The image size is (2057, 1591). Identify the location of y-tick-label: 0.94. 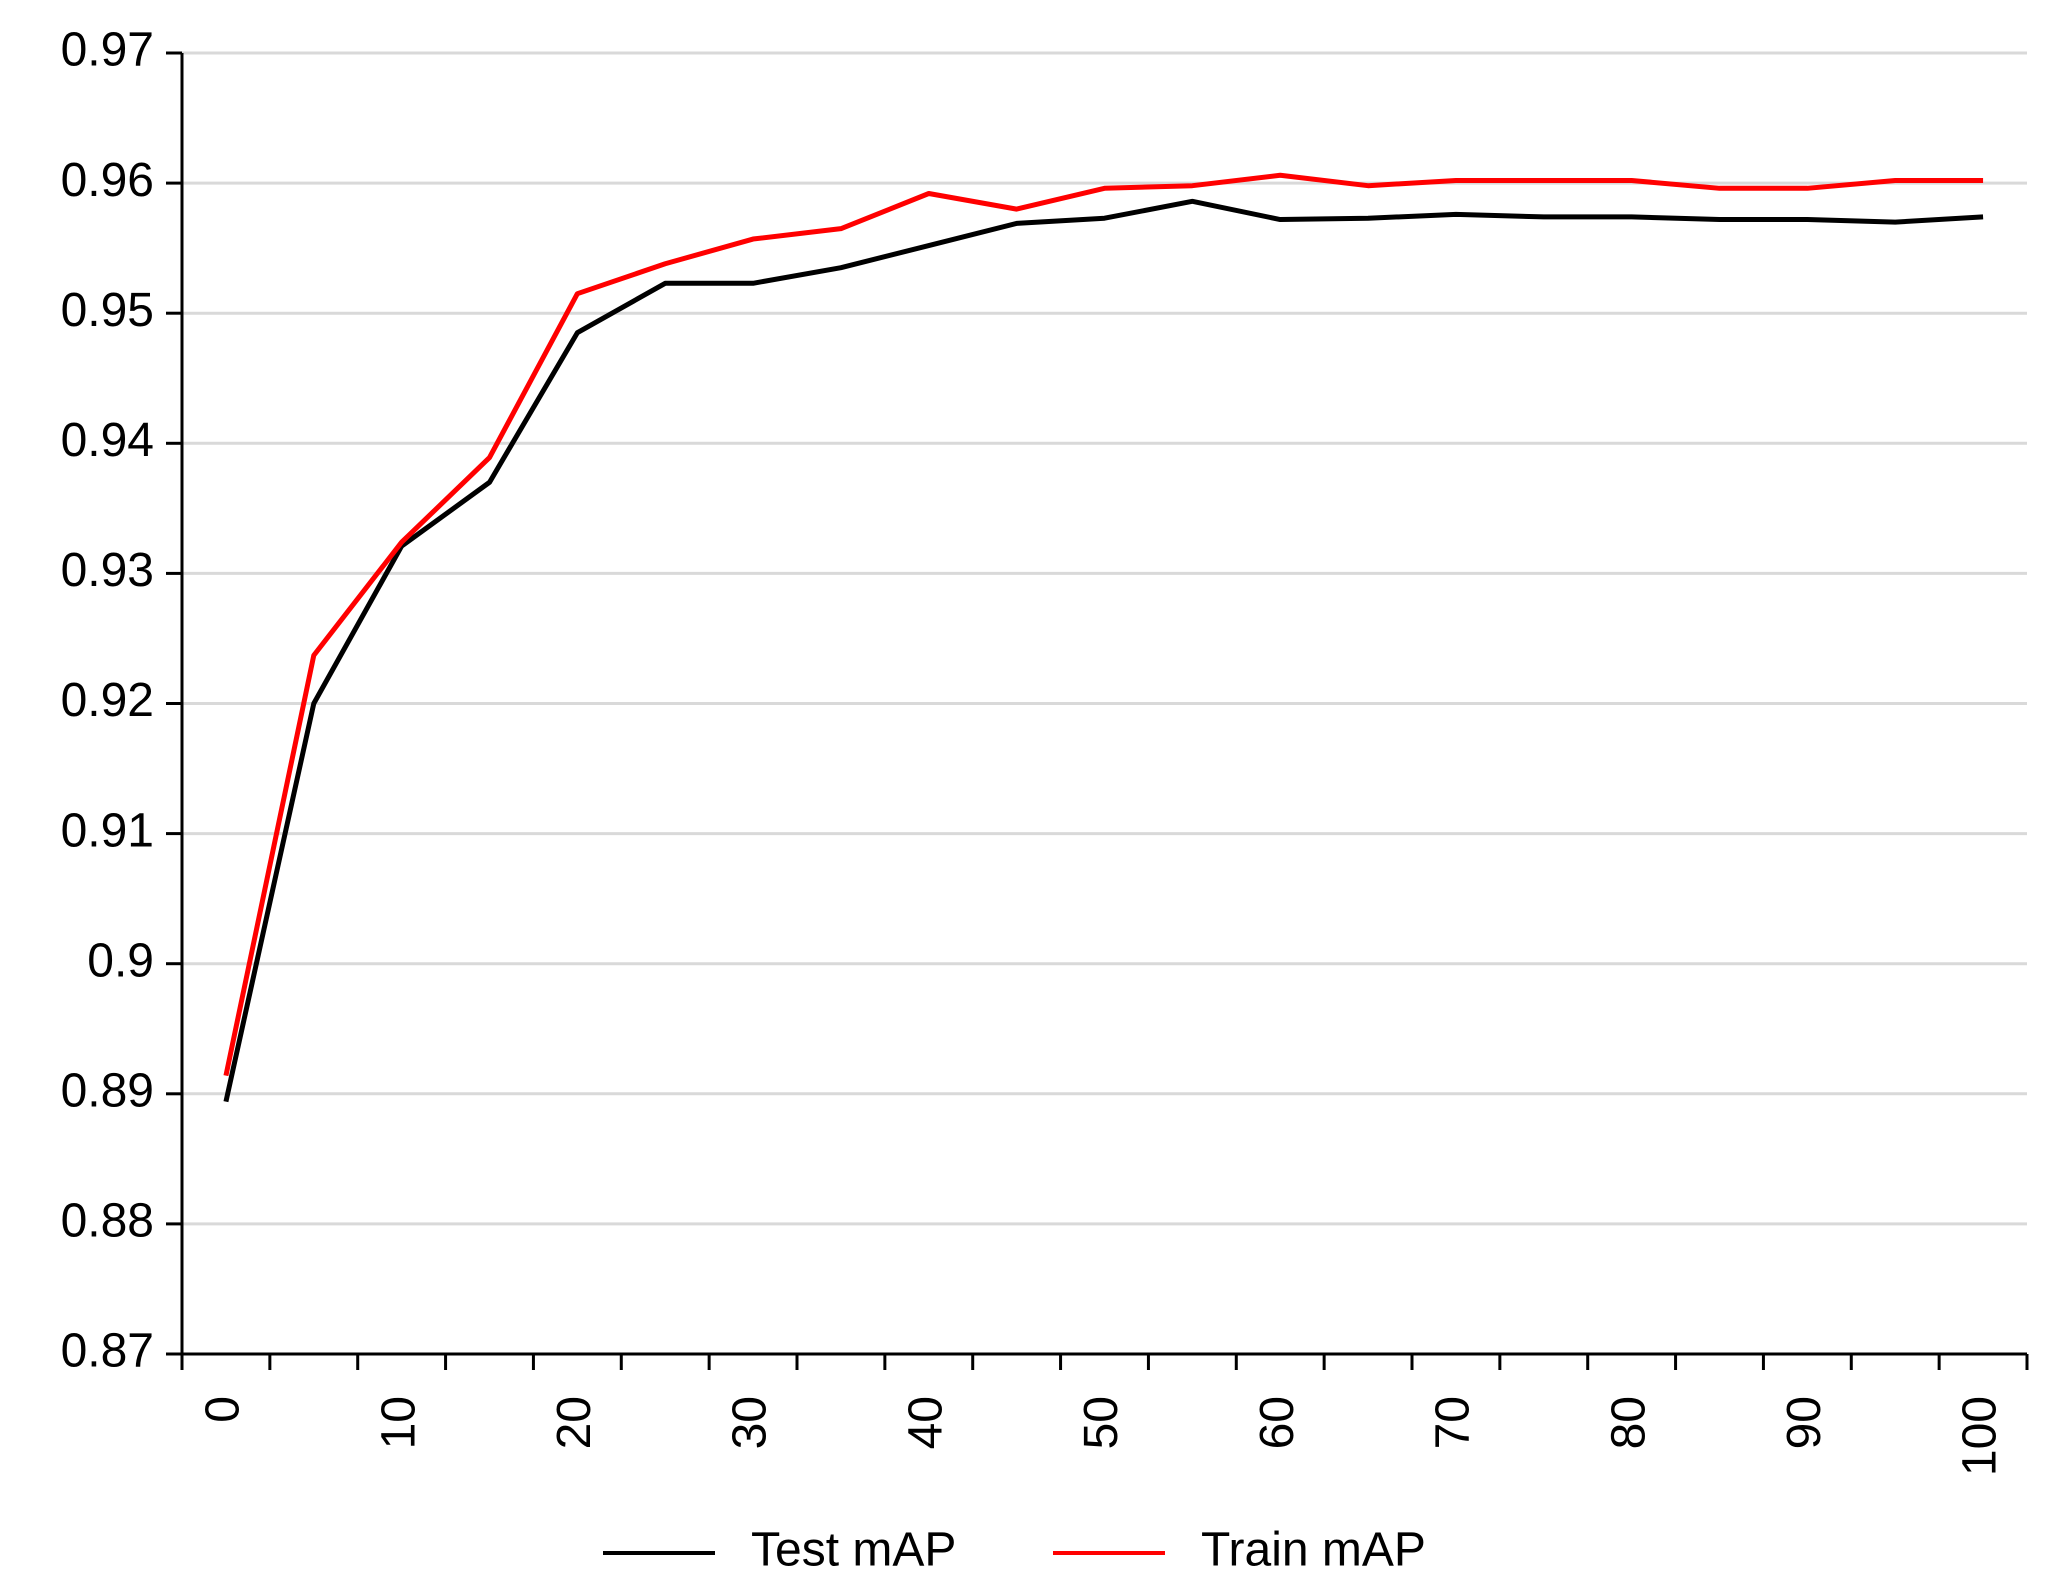
(107, 440).